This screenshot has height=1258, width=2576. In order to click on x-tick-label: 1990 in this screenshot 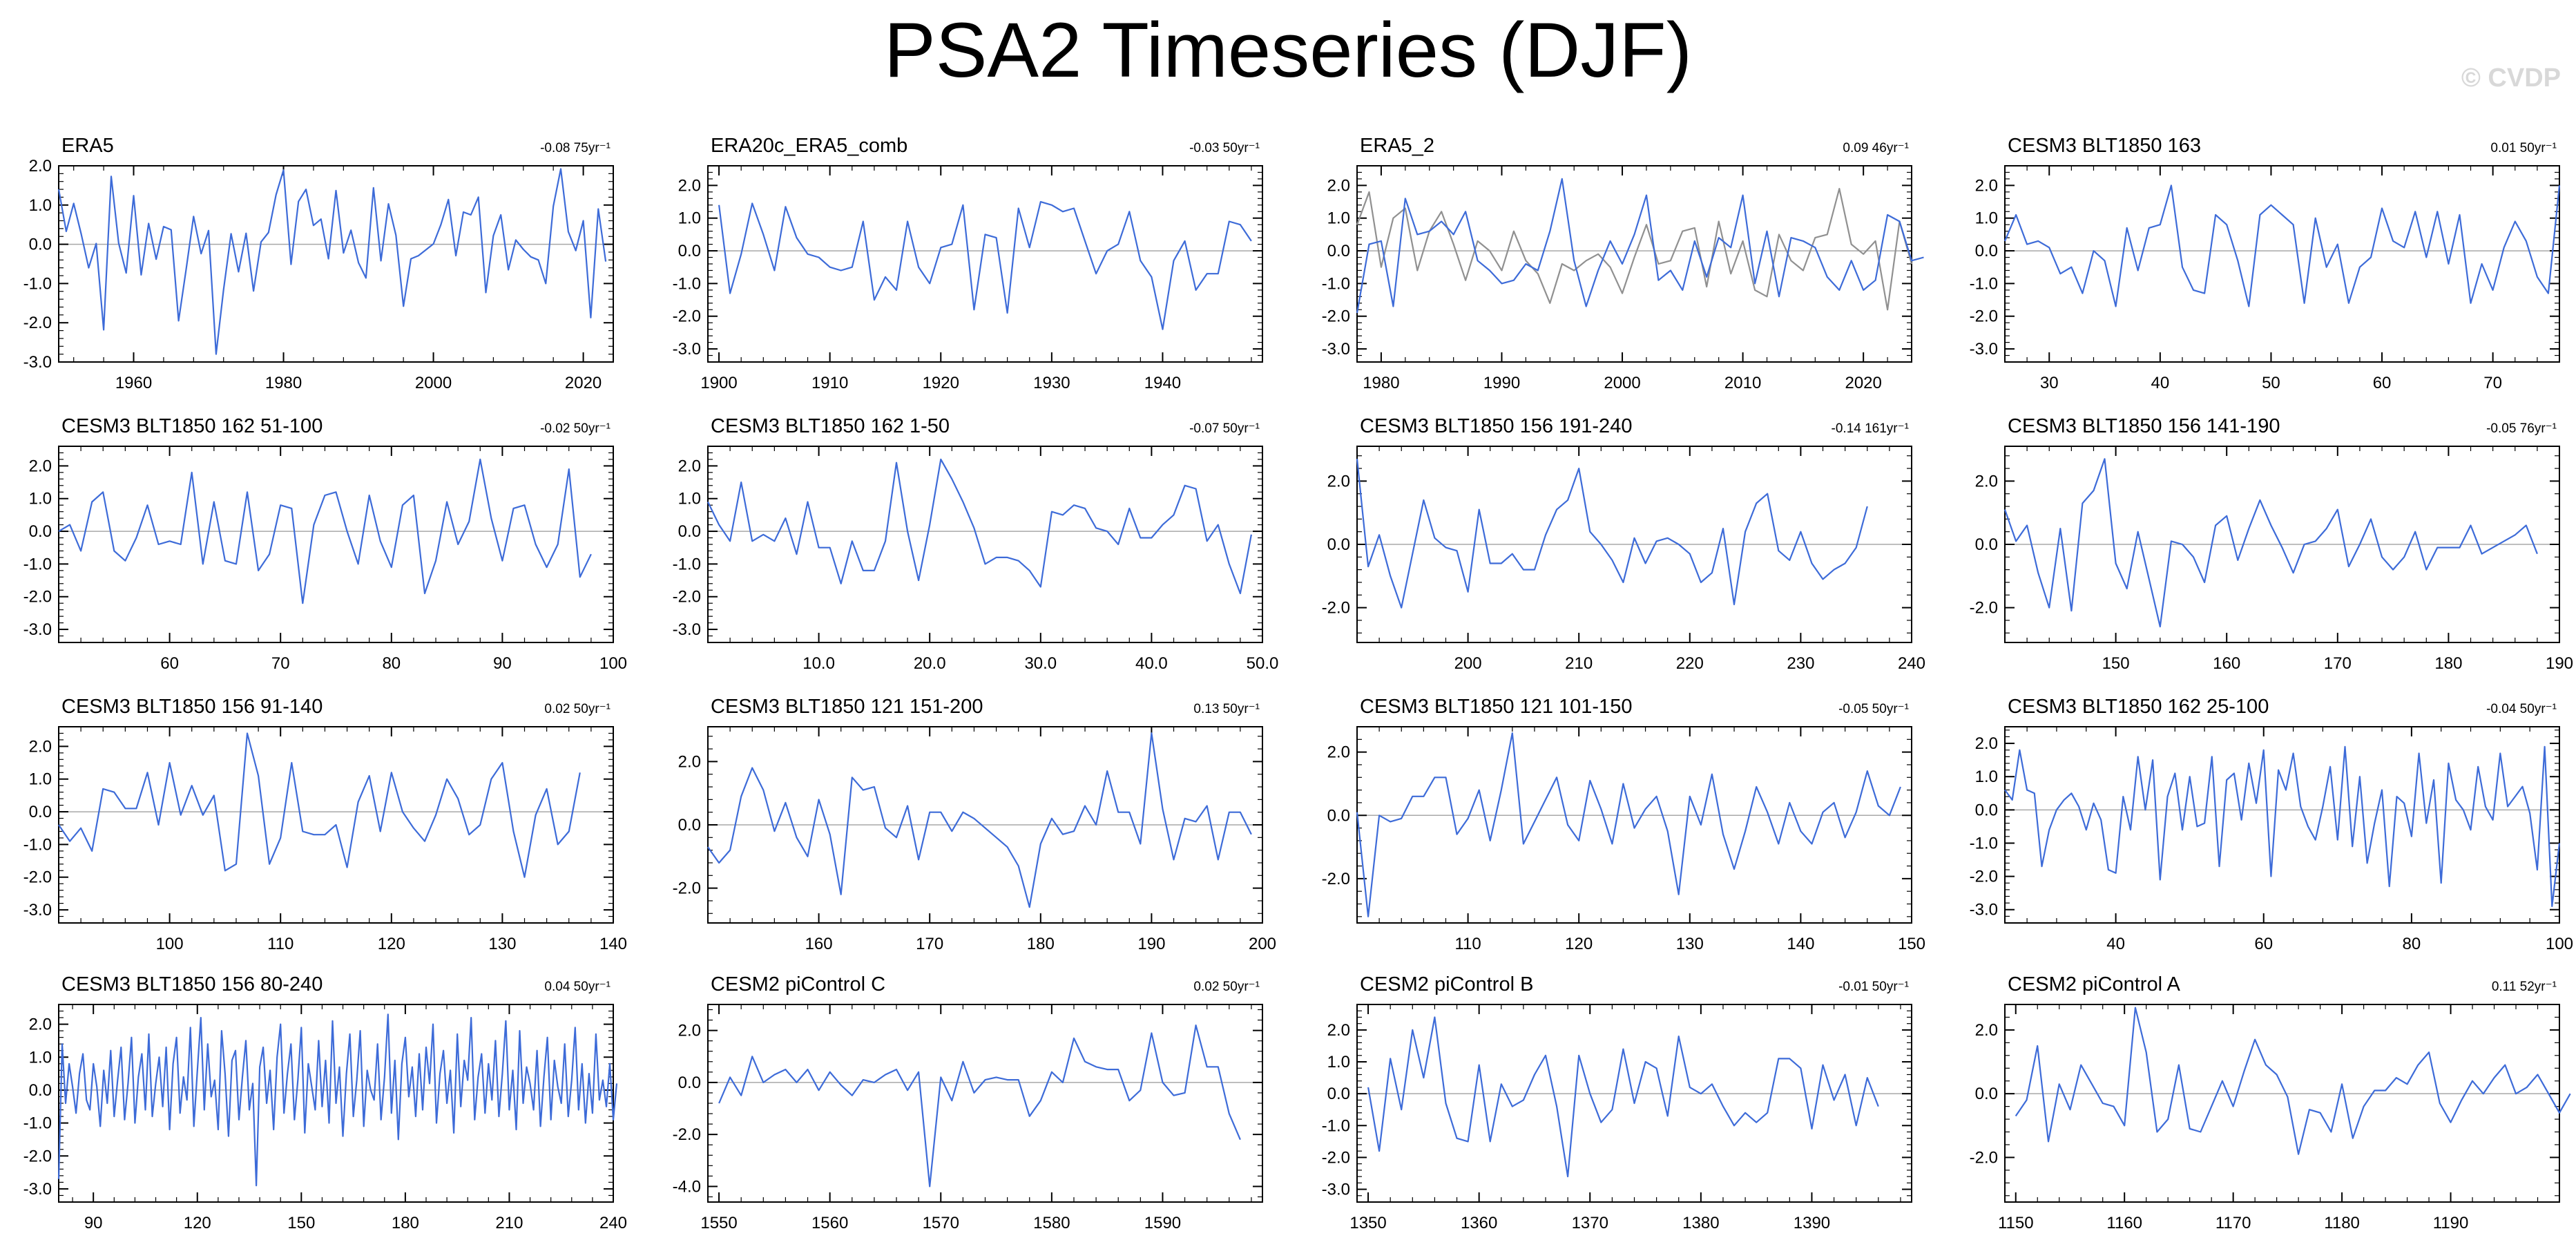, I will do `click(1501, 383)`.